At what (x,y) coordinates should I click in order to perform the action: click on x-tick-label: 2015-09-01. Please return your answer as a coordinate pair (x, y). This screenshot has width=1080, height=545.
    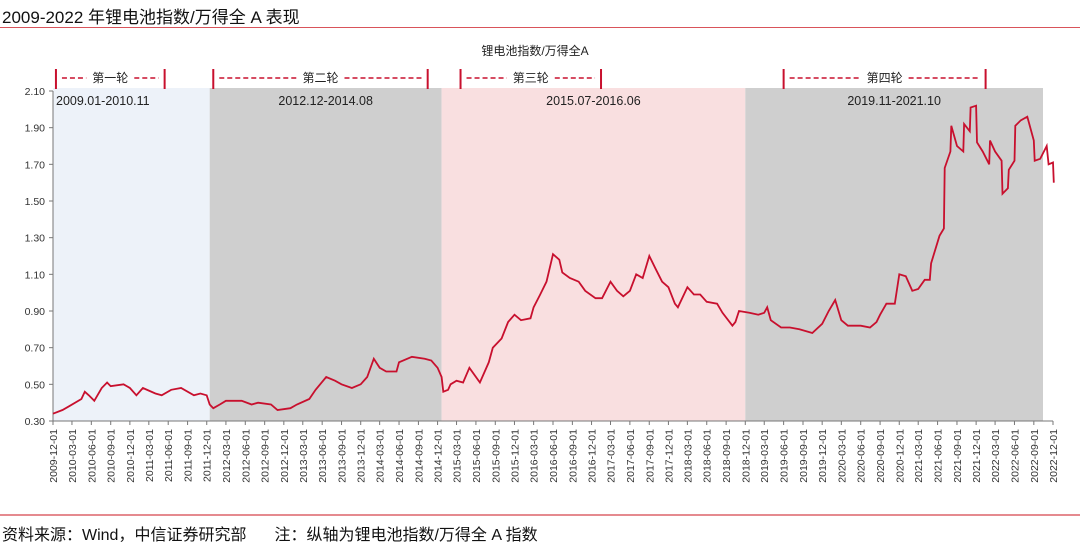
    Looking at the image, I should click on (496, 456).